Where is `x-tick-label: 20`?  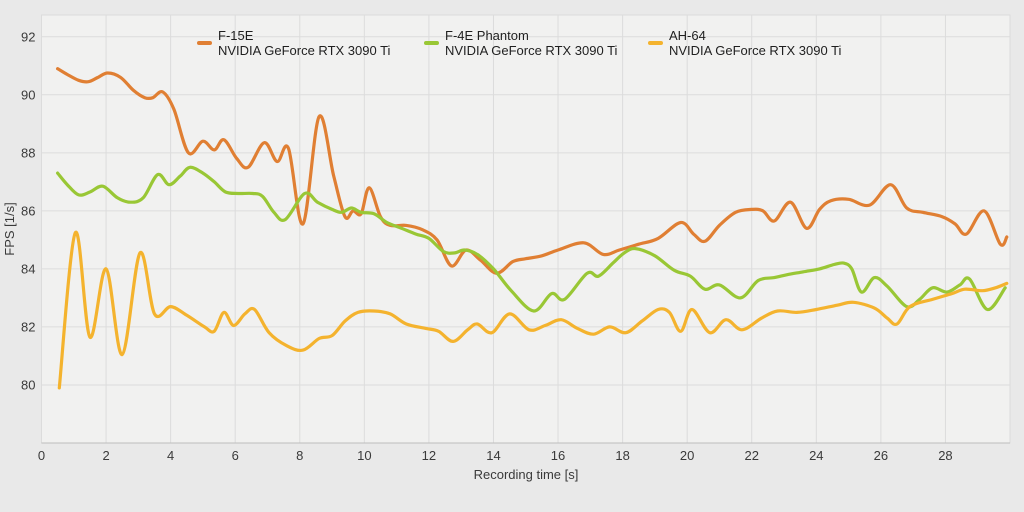 x-tick-label: 20 is located at coordinates (687, 455).